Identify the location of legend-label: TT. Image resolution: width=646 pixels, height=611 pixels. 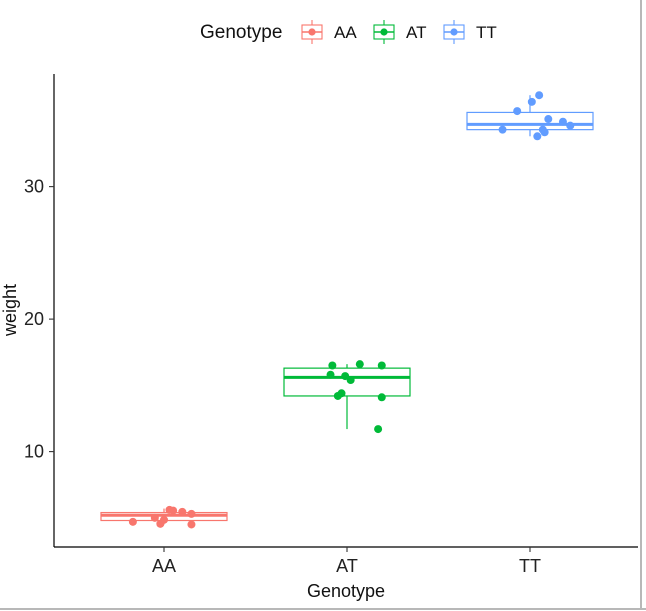
(486, 32).